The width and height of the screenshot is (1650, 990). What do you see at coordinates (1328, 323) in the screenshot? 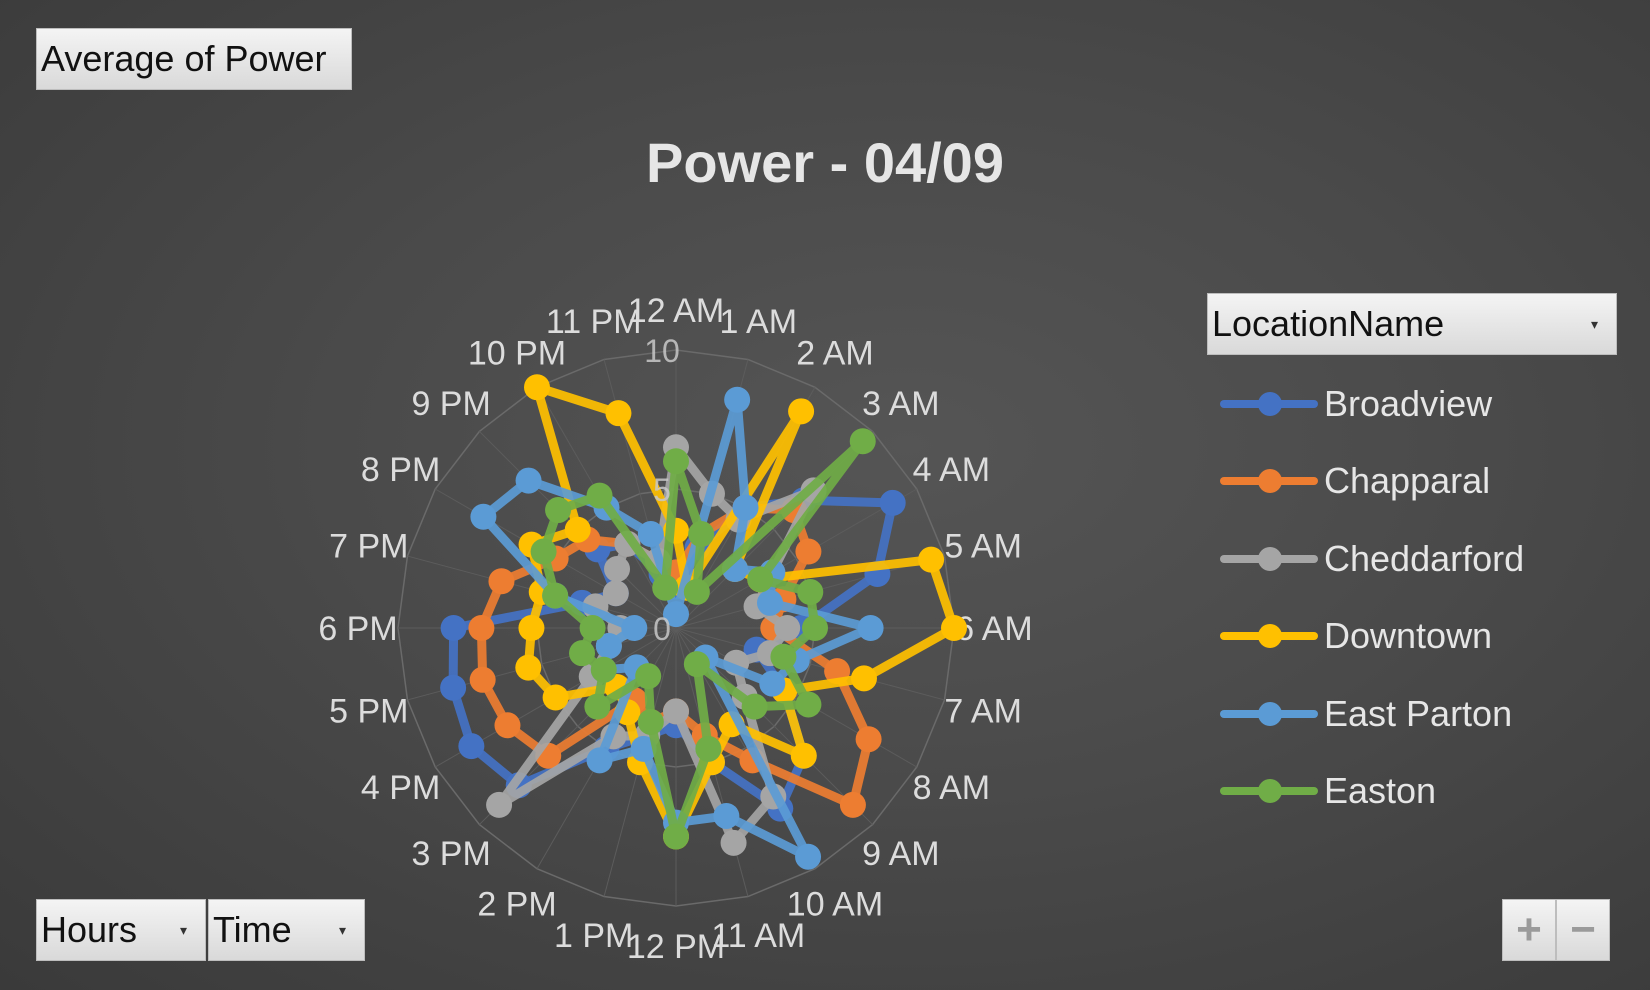
I see `location-name-label: LocationName` at bounding box center [1328, 323].